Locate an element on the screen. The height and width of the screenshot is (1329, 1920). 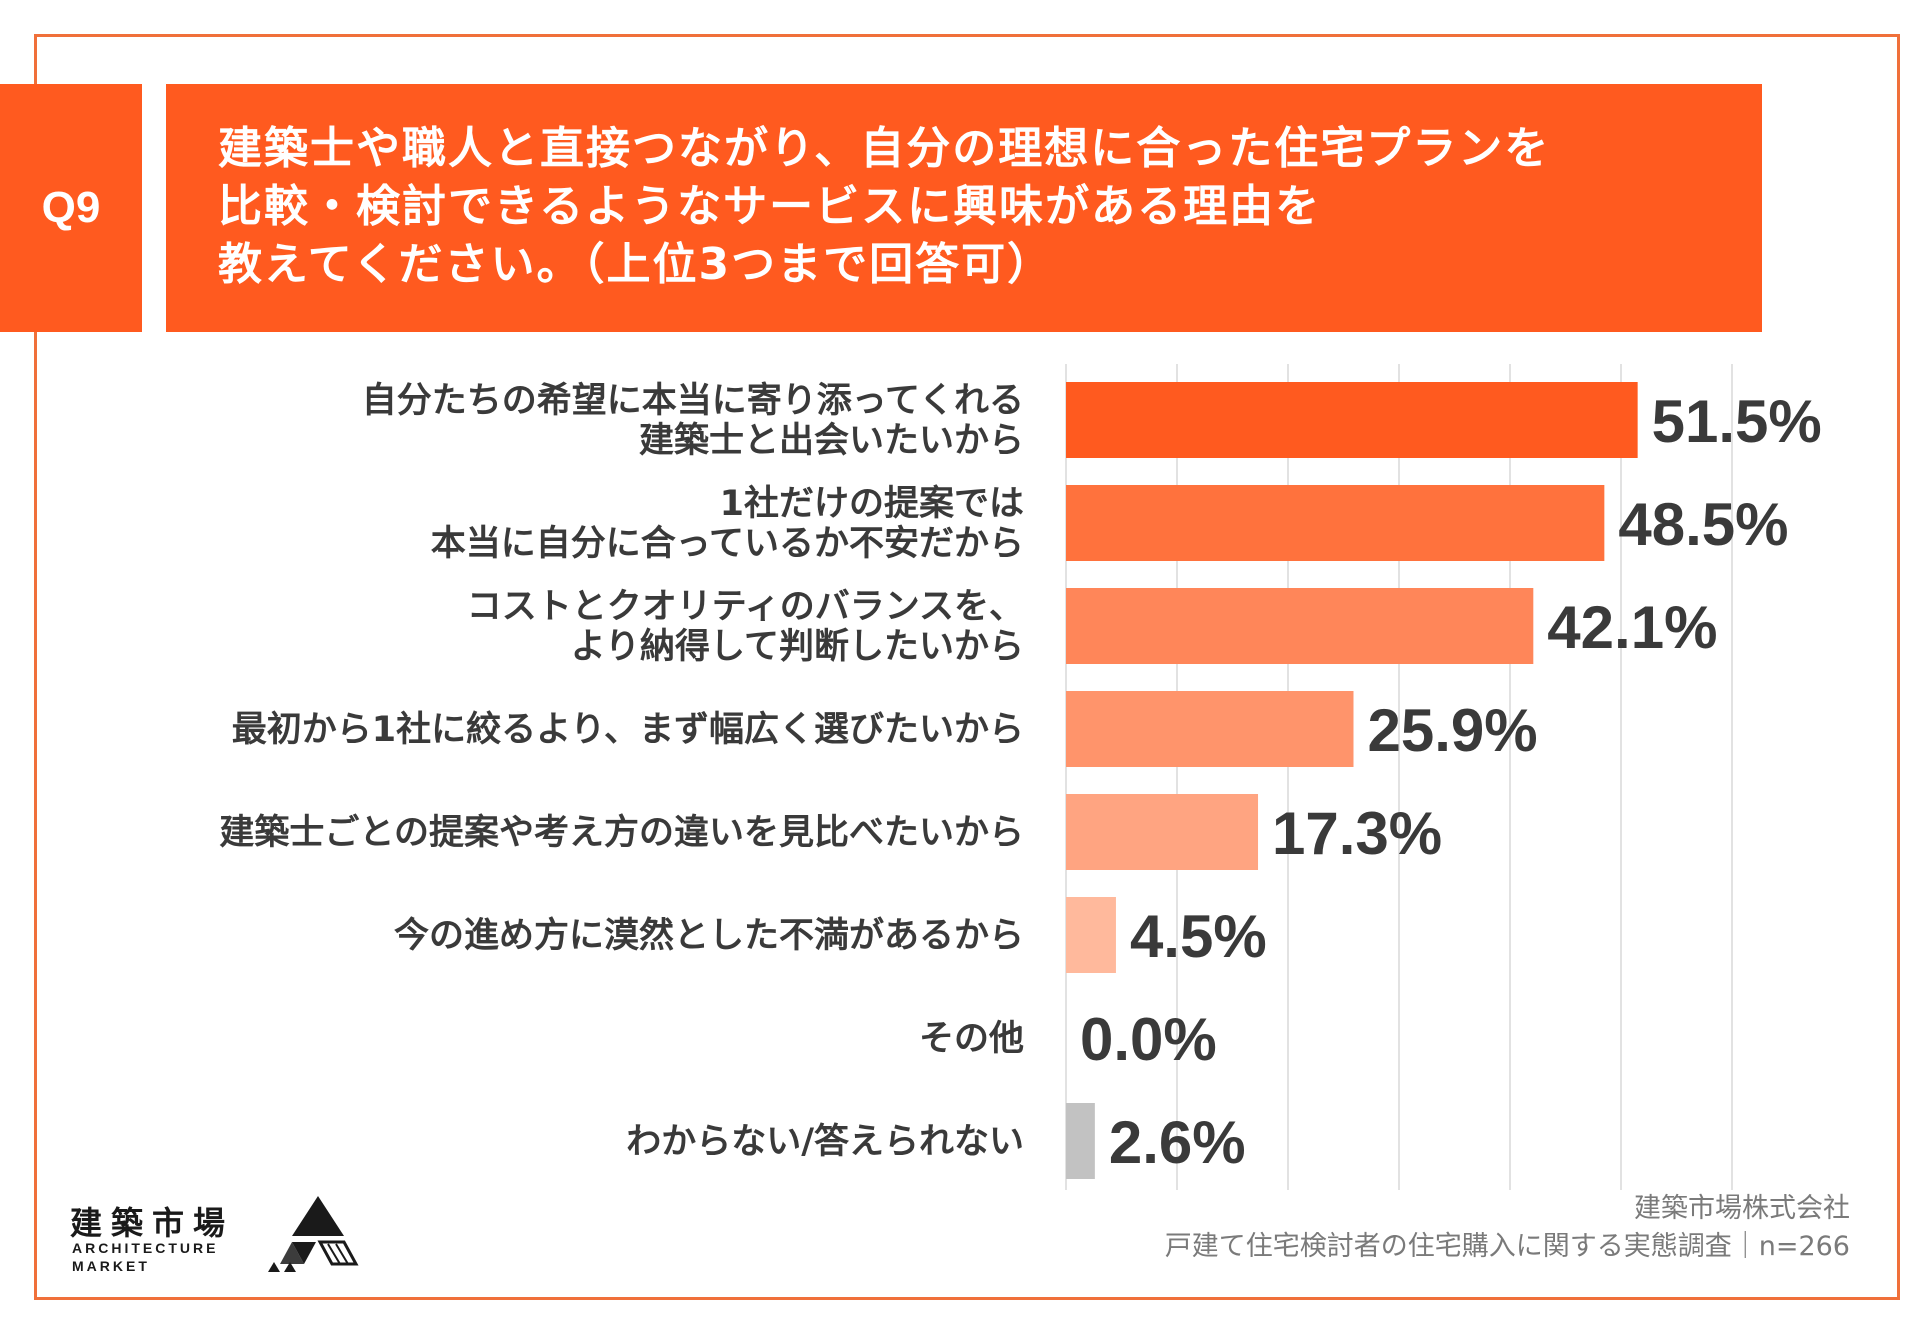
value-label: 51.5% is located at coordinates (1737, 421).